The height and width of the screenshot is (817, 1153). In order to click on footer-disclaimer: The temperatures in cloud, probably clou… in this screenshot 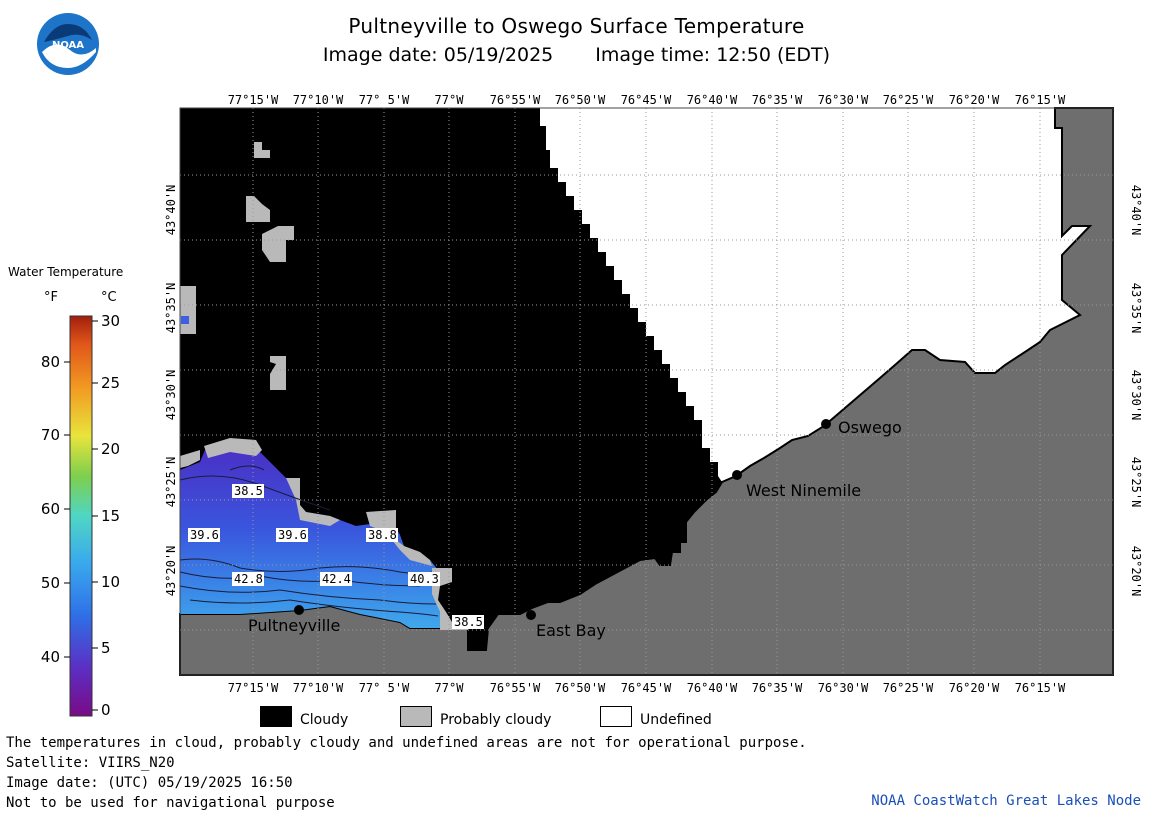, I will do `click(406, 743)`.